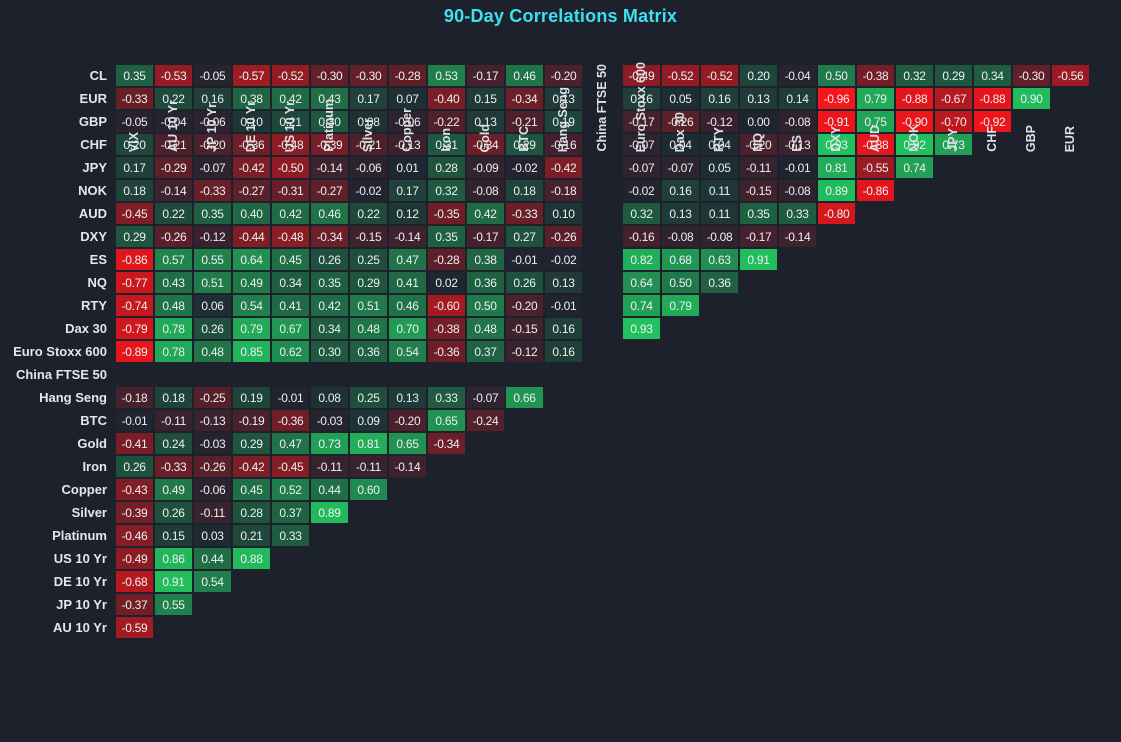 This screenshot has width=1121, height=742. I want to click on matrix-cell: 0.81, so click(836, 167).